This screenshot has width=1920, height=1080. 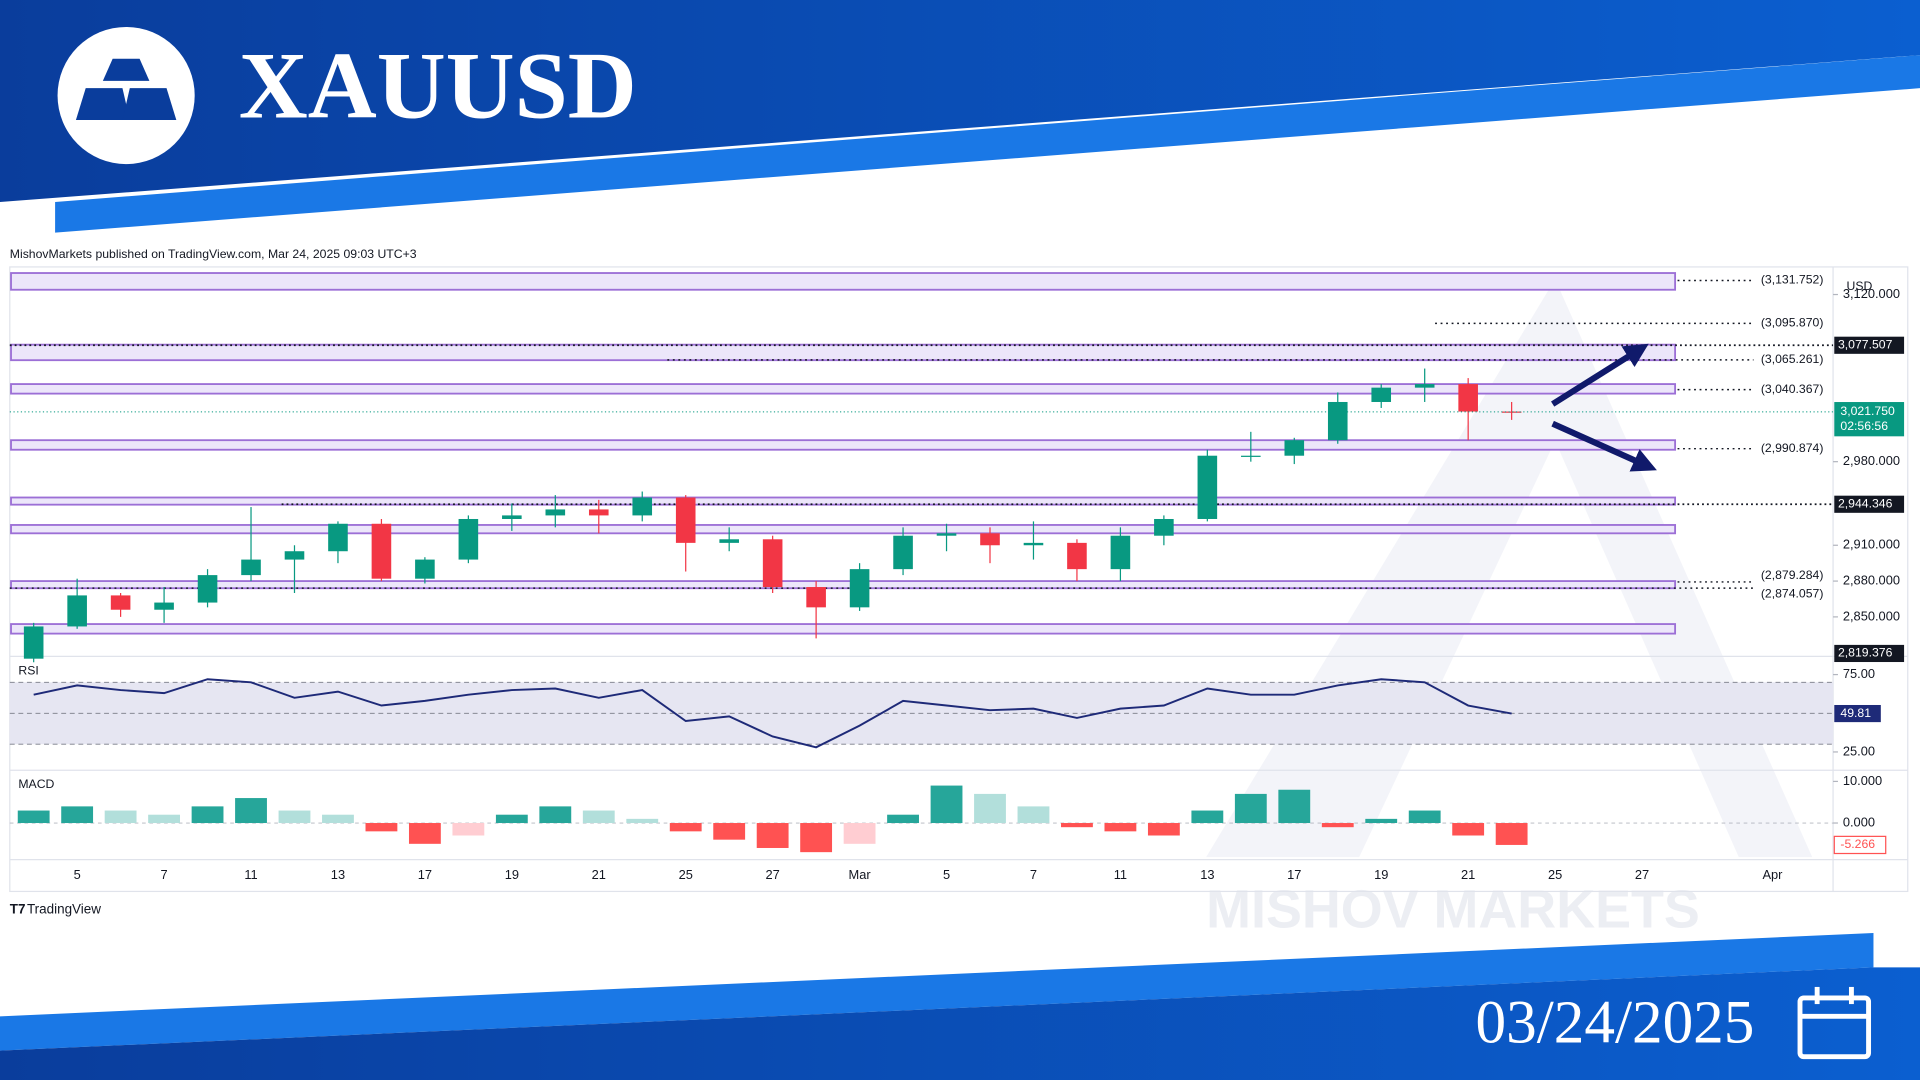 What do you see at coordinates (1792, 594) in the screenshot?
I see `level-label: (2,874.057)` at bounding box center [1792, 594].